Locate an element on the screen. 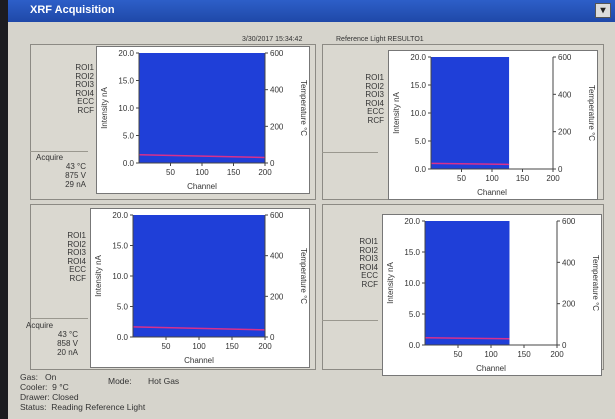 The height and width of the screenshot is (419, 615). drawer-label: Drawer: is located at coordinates (35, 397).